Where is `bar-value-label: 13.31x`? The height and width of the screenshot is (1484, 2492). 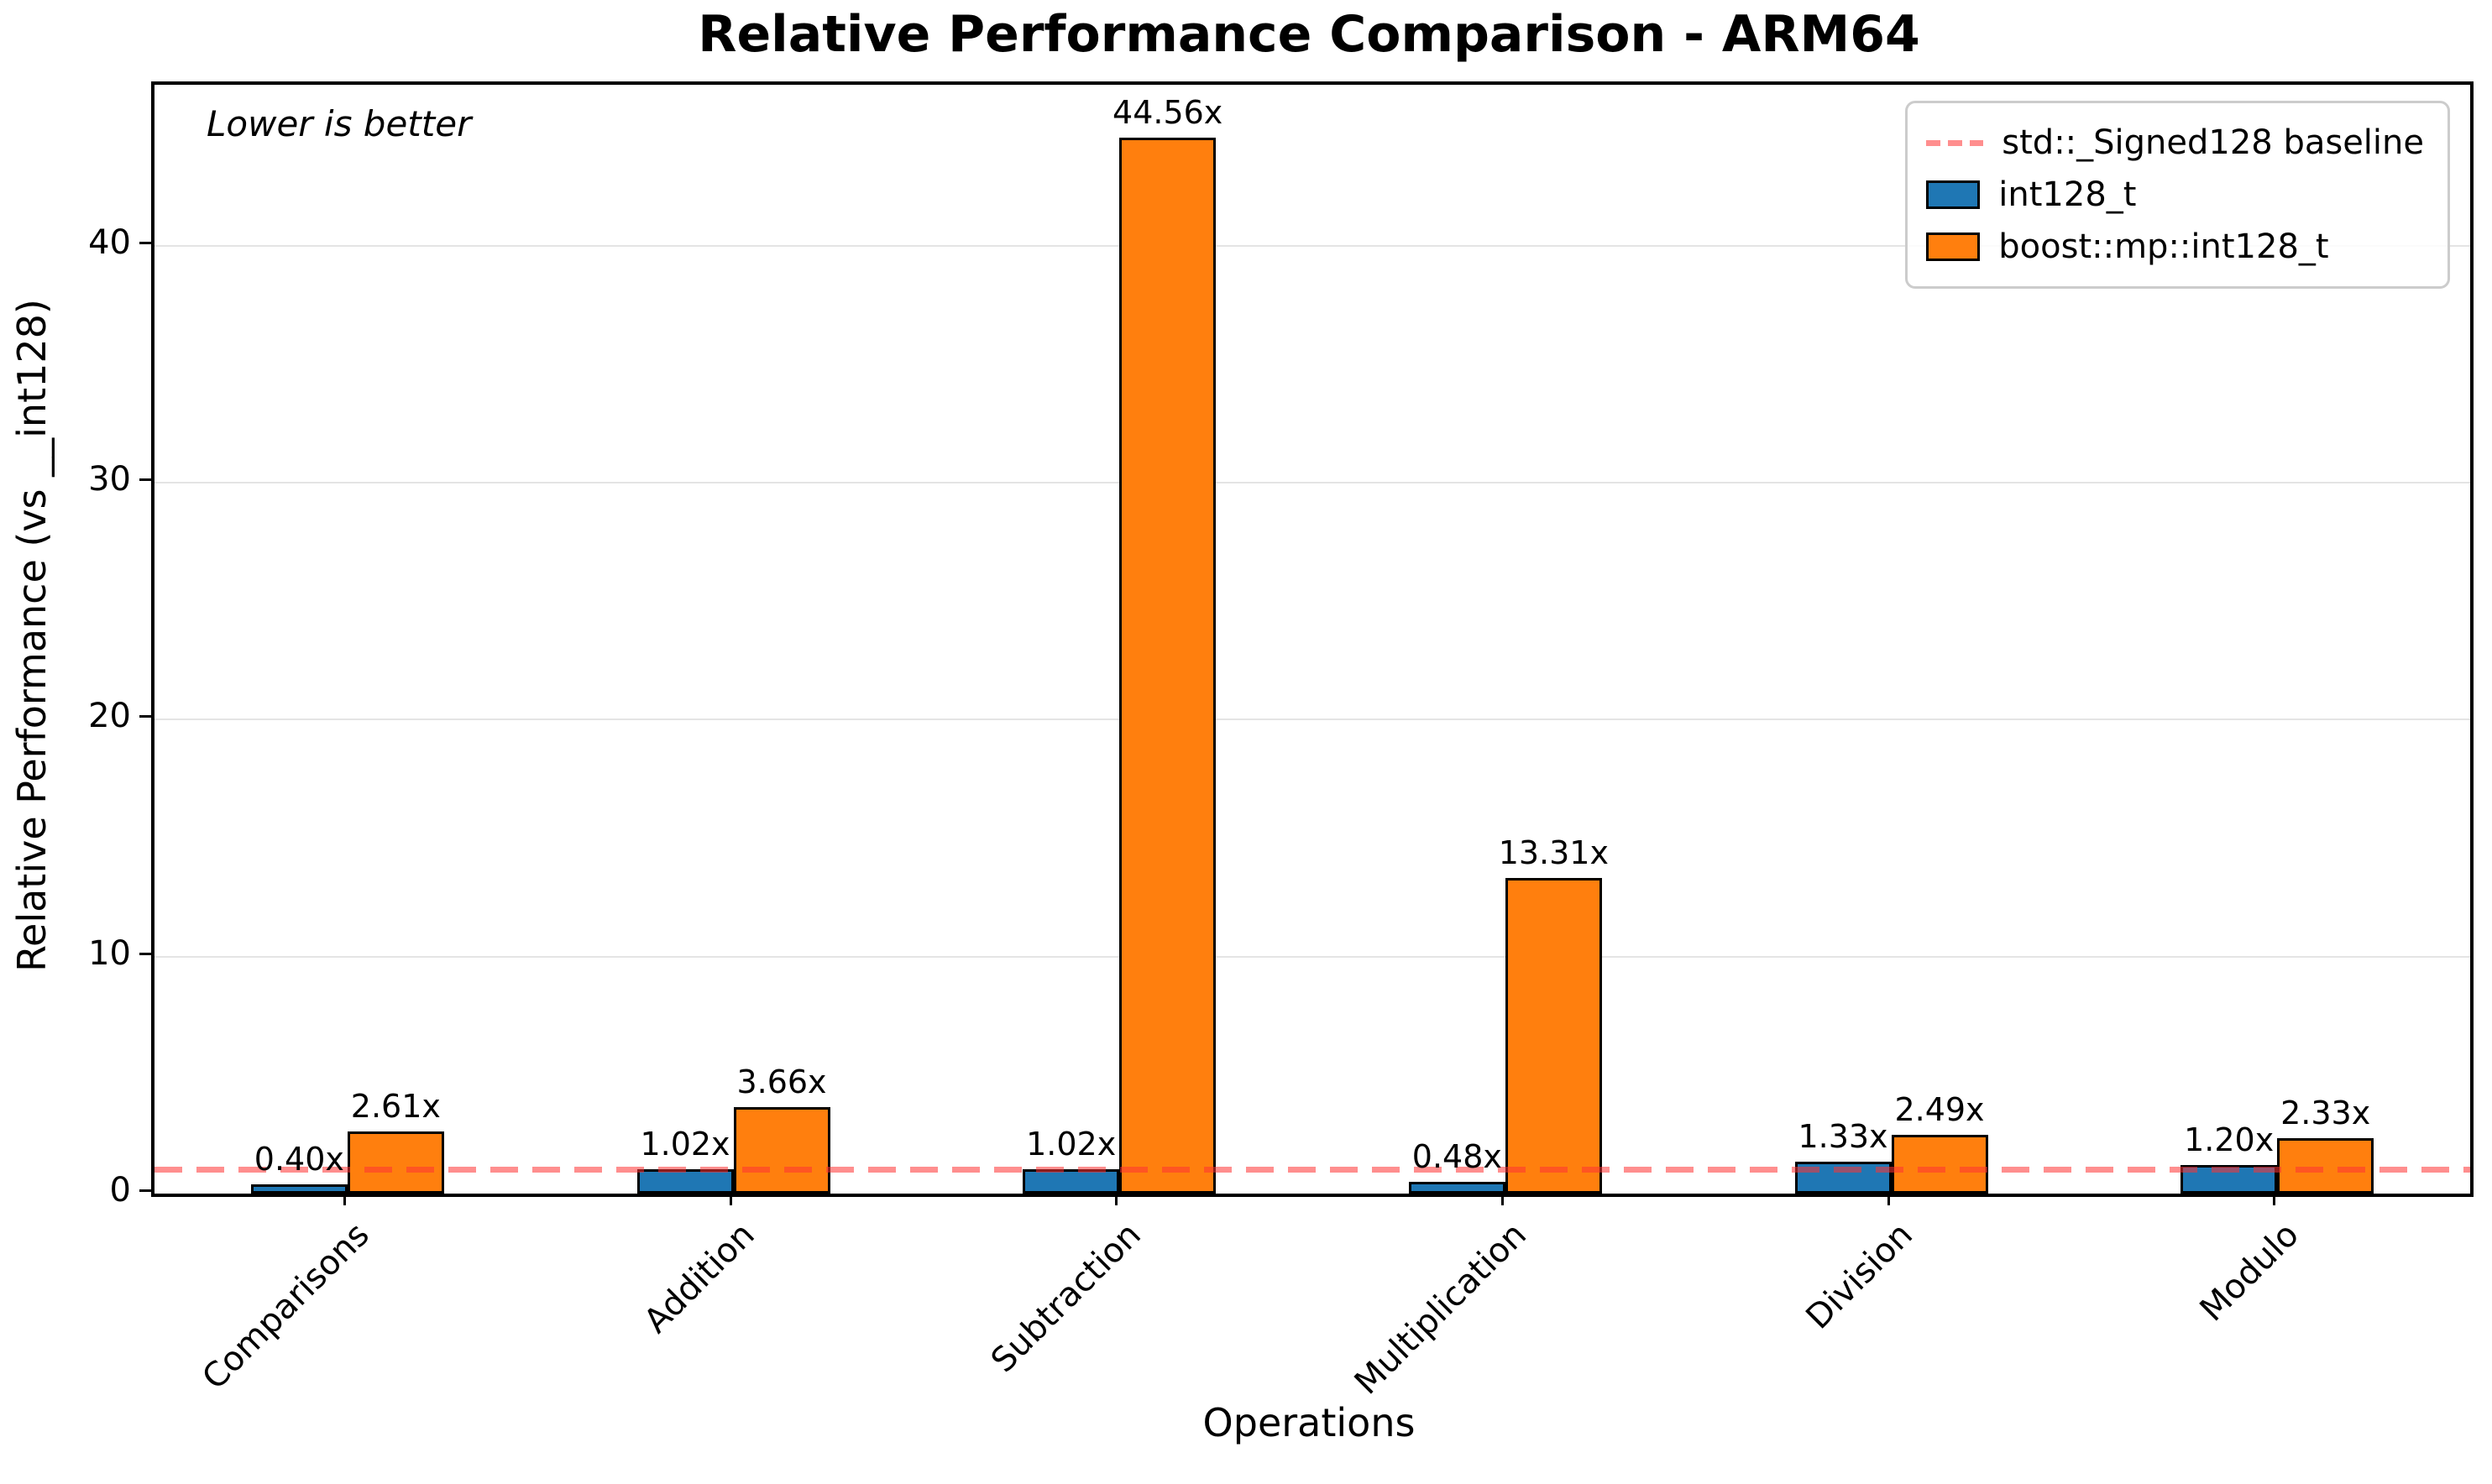
bar-value-label: 13.31x is located at coordinates (1553, 853).